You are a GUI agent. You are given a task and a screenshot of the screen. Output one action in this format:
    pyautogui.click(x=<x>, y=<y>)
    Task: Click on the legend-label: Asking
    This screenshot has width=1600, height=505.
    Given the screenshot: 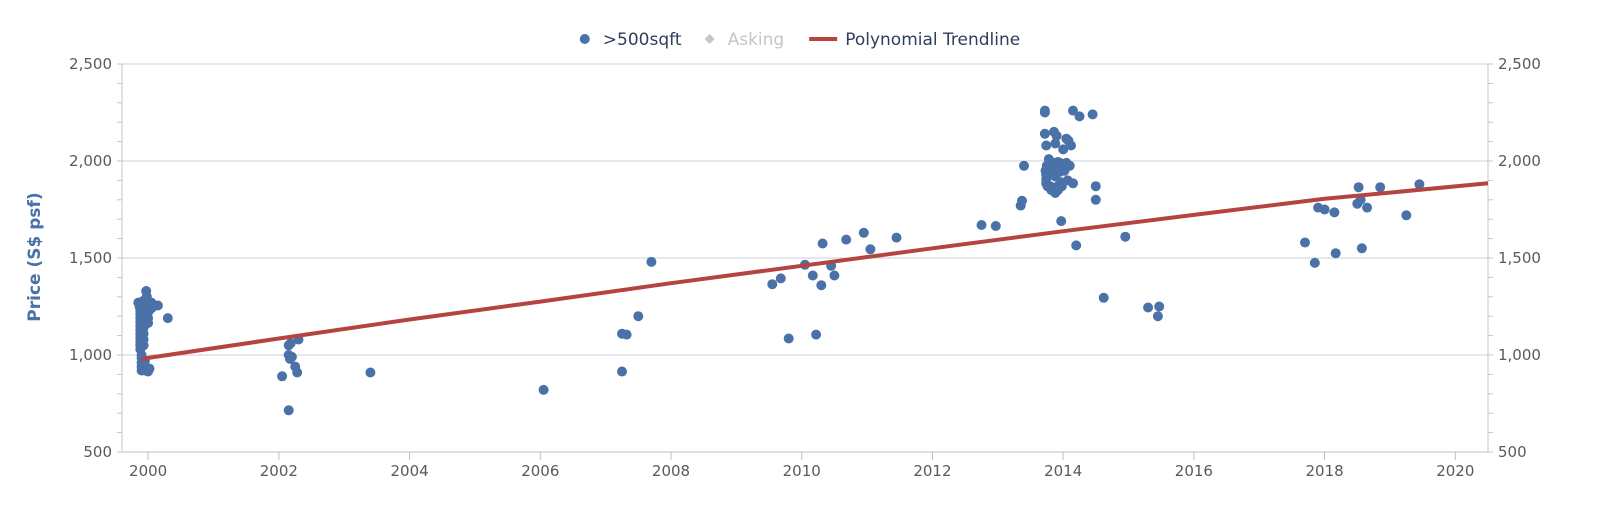 What is the action you would take?
    pyautogui.click(x=756, y=40)
    